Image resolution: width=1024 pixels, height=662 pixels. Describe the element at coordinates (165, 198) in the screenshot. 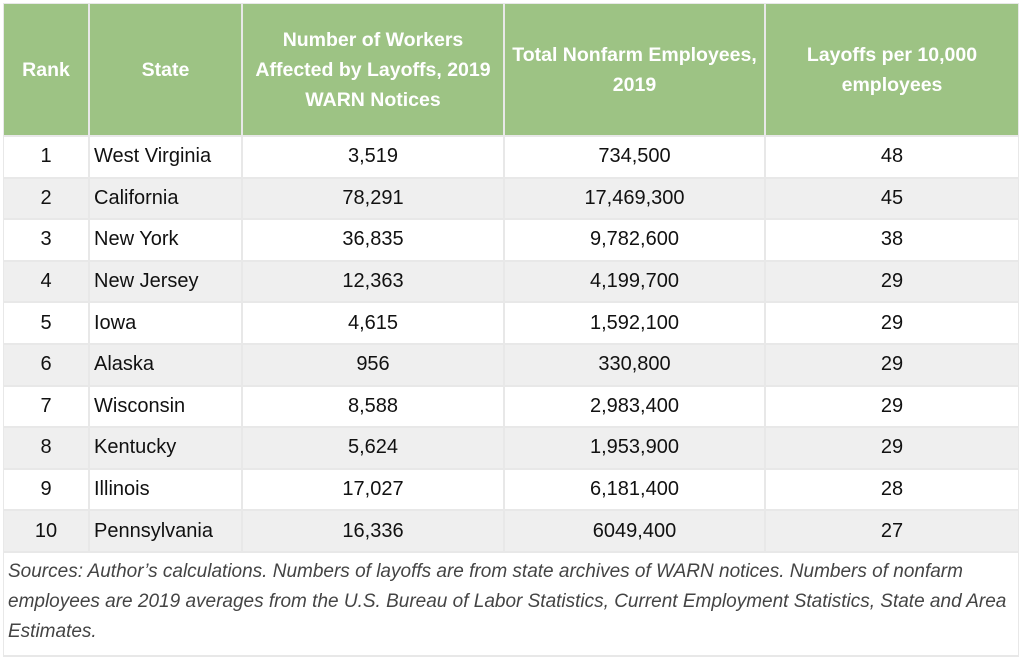

I see `cell-state: California` at that location.